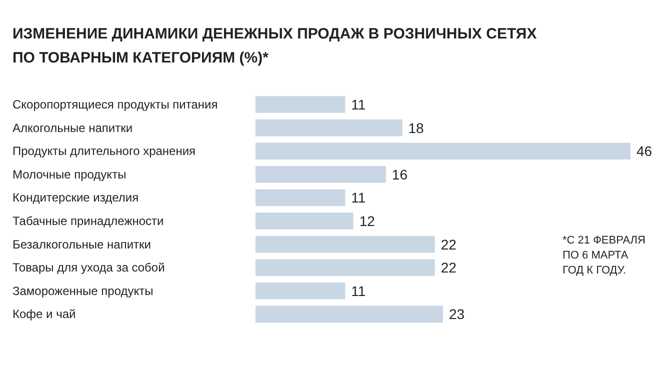 This screenshot has height=370, width=670. Describe the element at coordinates (274, 46) in the screenshot. I see `chart-title: ИЗМЕНЕНИЕ ДИНАМИКИ ДЕНЕЖНЫХ ПРОДАЖ В РОЗНИЧНЫХ СЕТЯХ ПО ТОВАРНЫМ КАТЕГОРИЯМ (%)*` at that location.